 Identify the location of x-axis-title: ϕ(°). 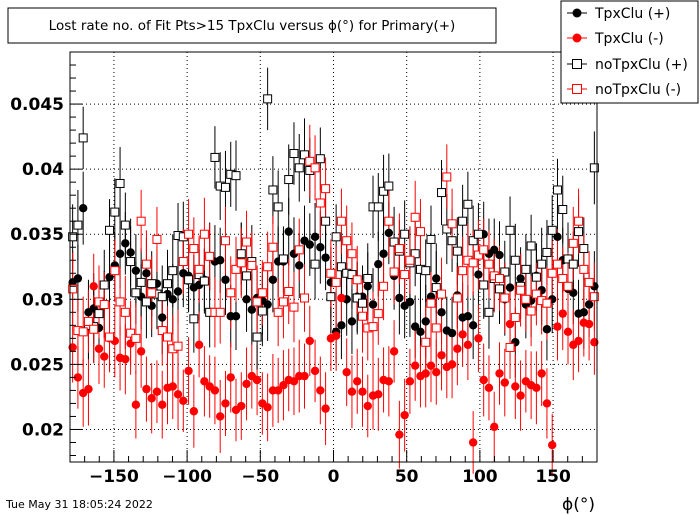
(578, 504).